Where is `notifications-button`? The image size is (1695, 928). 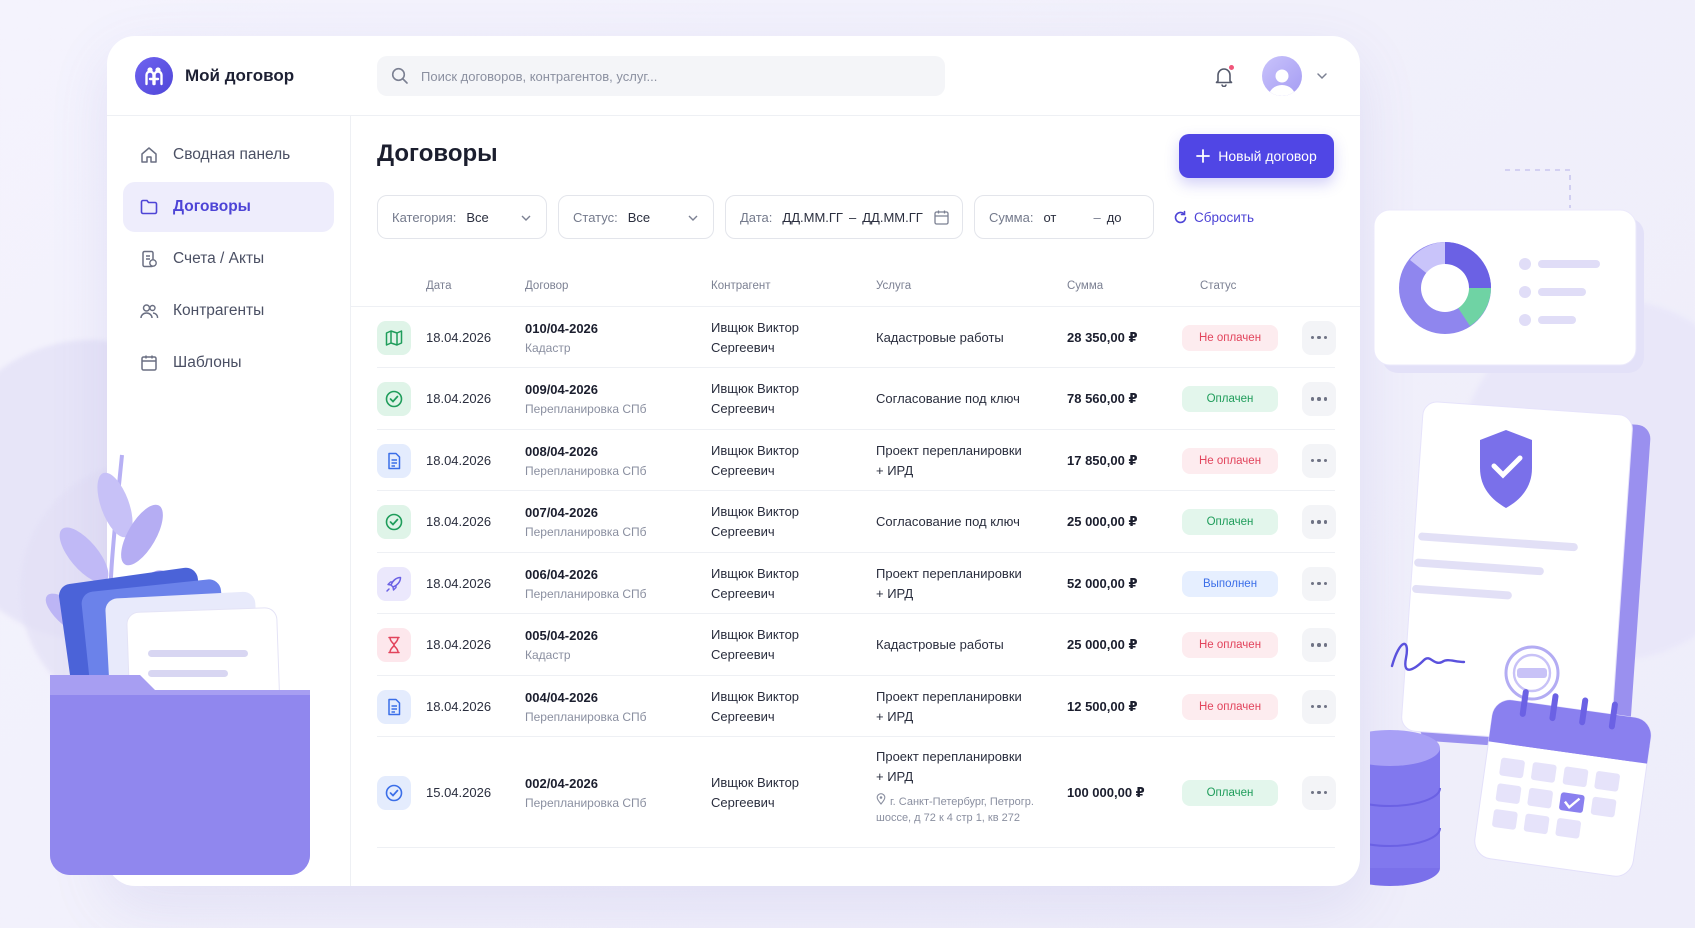
notifications-button is located at coordinates (1224, 76).